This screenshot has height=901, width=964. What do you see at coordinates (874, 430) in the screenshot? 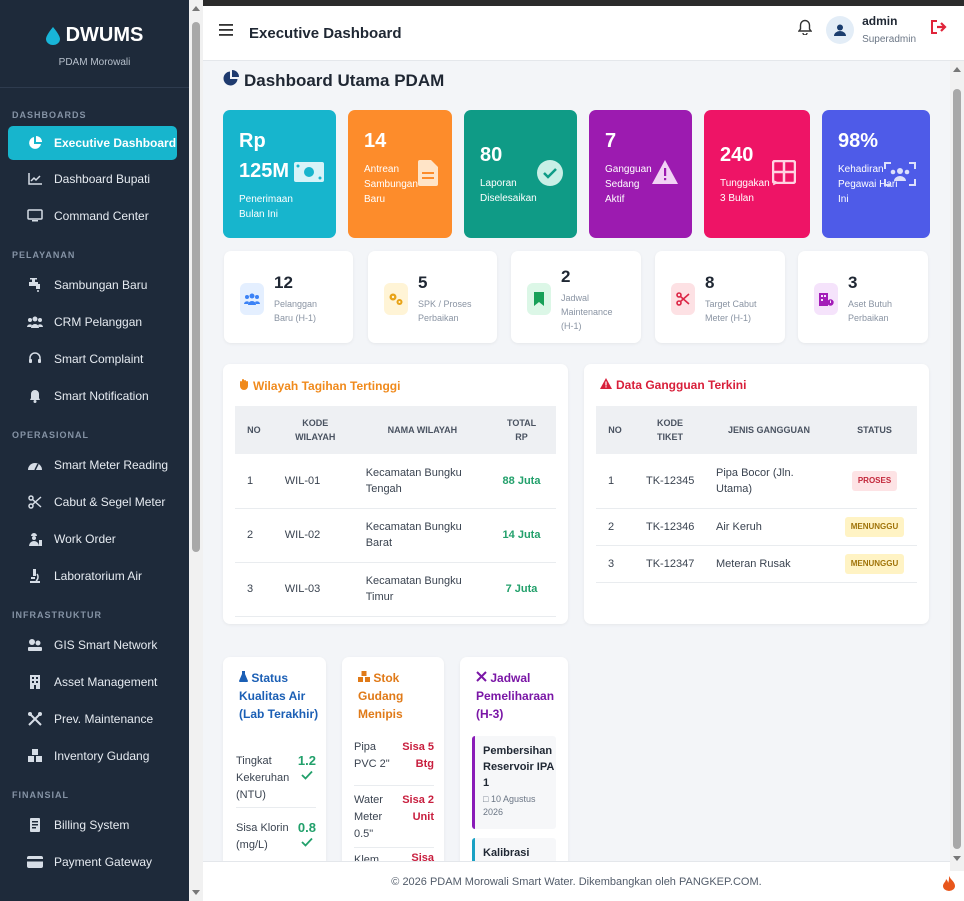
I see `col-header: STATUS` at bounding box center [874, 430].